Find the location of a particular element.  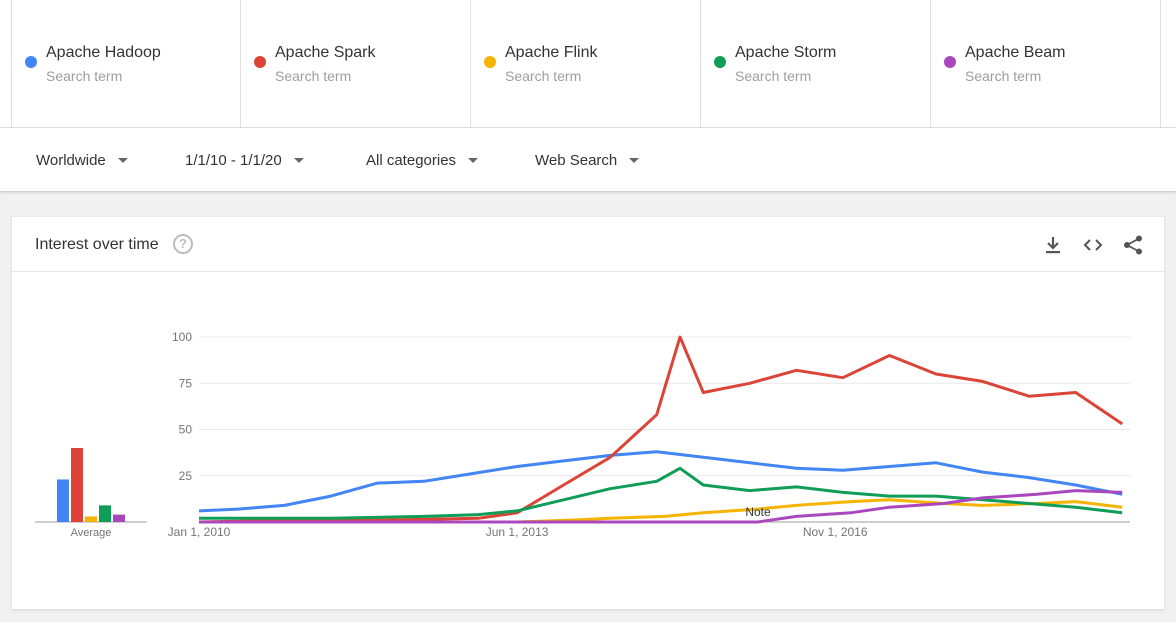

search-term-name: Apache Flink is located at coordinates (551, 53).